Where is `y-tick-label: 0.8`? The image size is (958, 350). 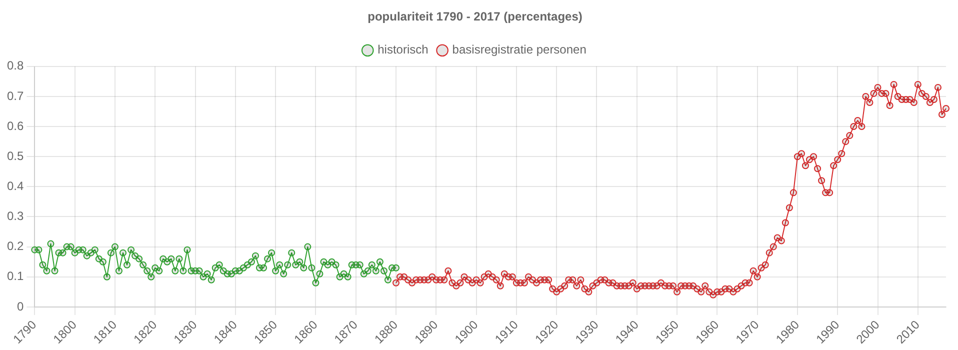 y-tick-label: 0.8 is located at coordinates (15, 65).